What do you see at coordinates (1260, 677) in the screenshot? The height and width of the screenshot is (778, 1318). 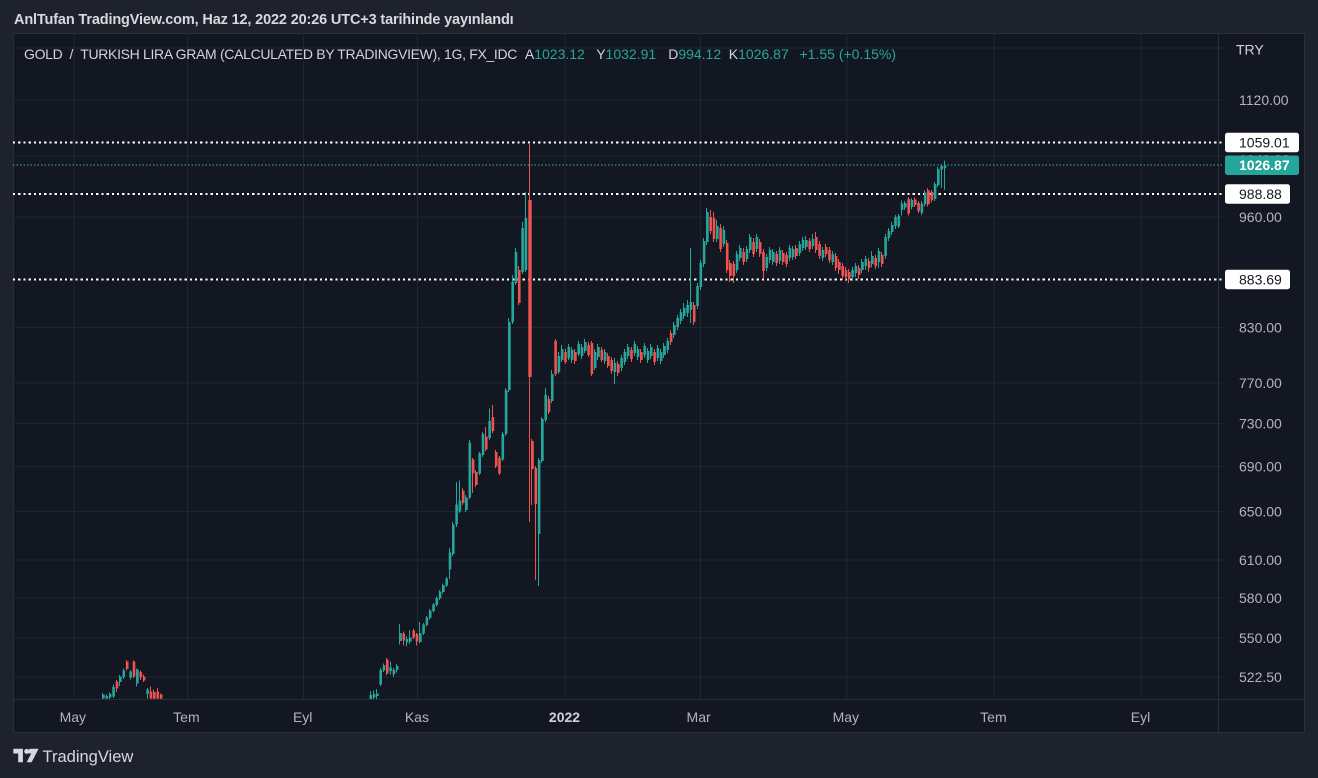 I see `svg-text: 522.50` at bounding box center [1260, 677].